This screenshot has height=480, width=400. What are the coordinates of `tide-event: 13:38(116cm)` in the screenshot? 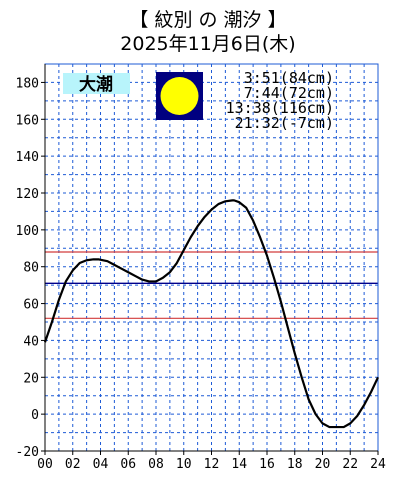 It's located at (280, 108).